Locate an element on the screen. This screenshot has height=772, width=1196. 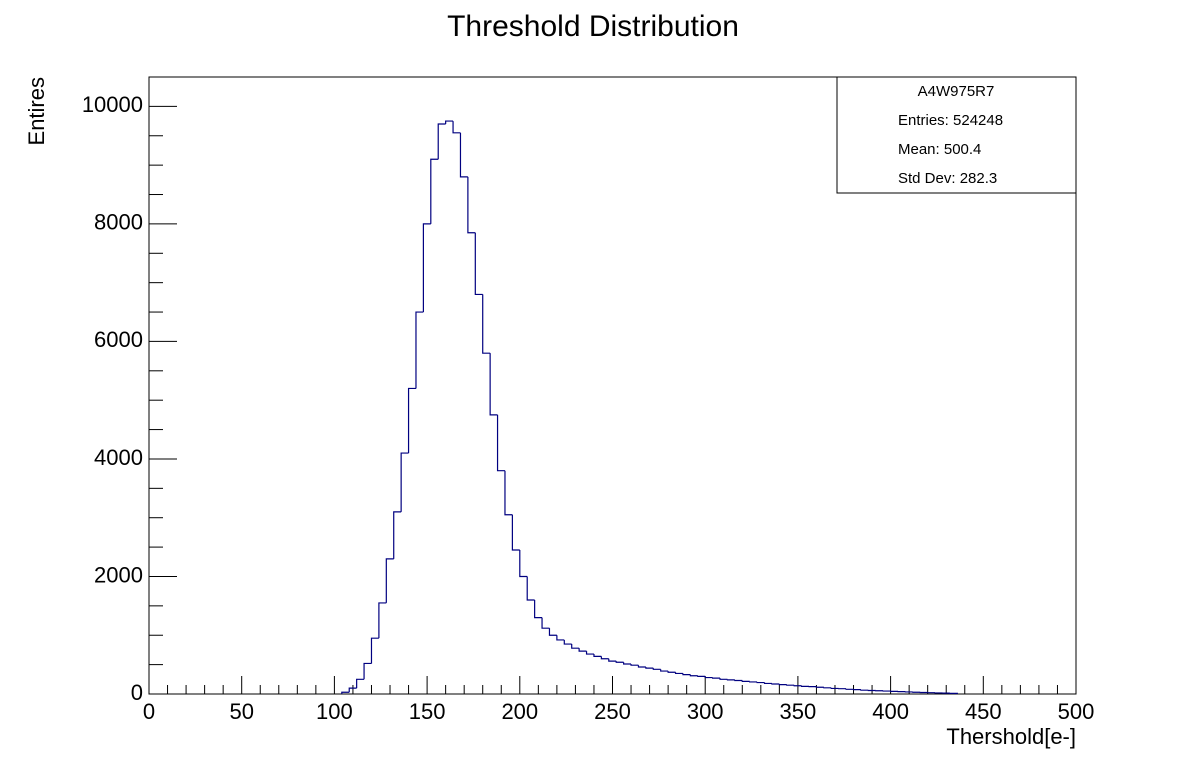
stats-box is located at coordinates (956, 135).